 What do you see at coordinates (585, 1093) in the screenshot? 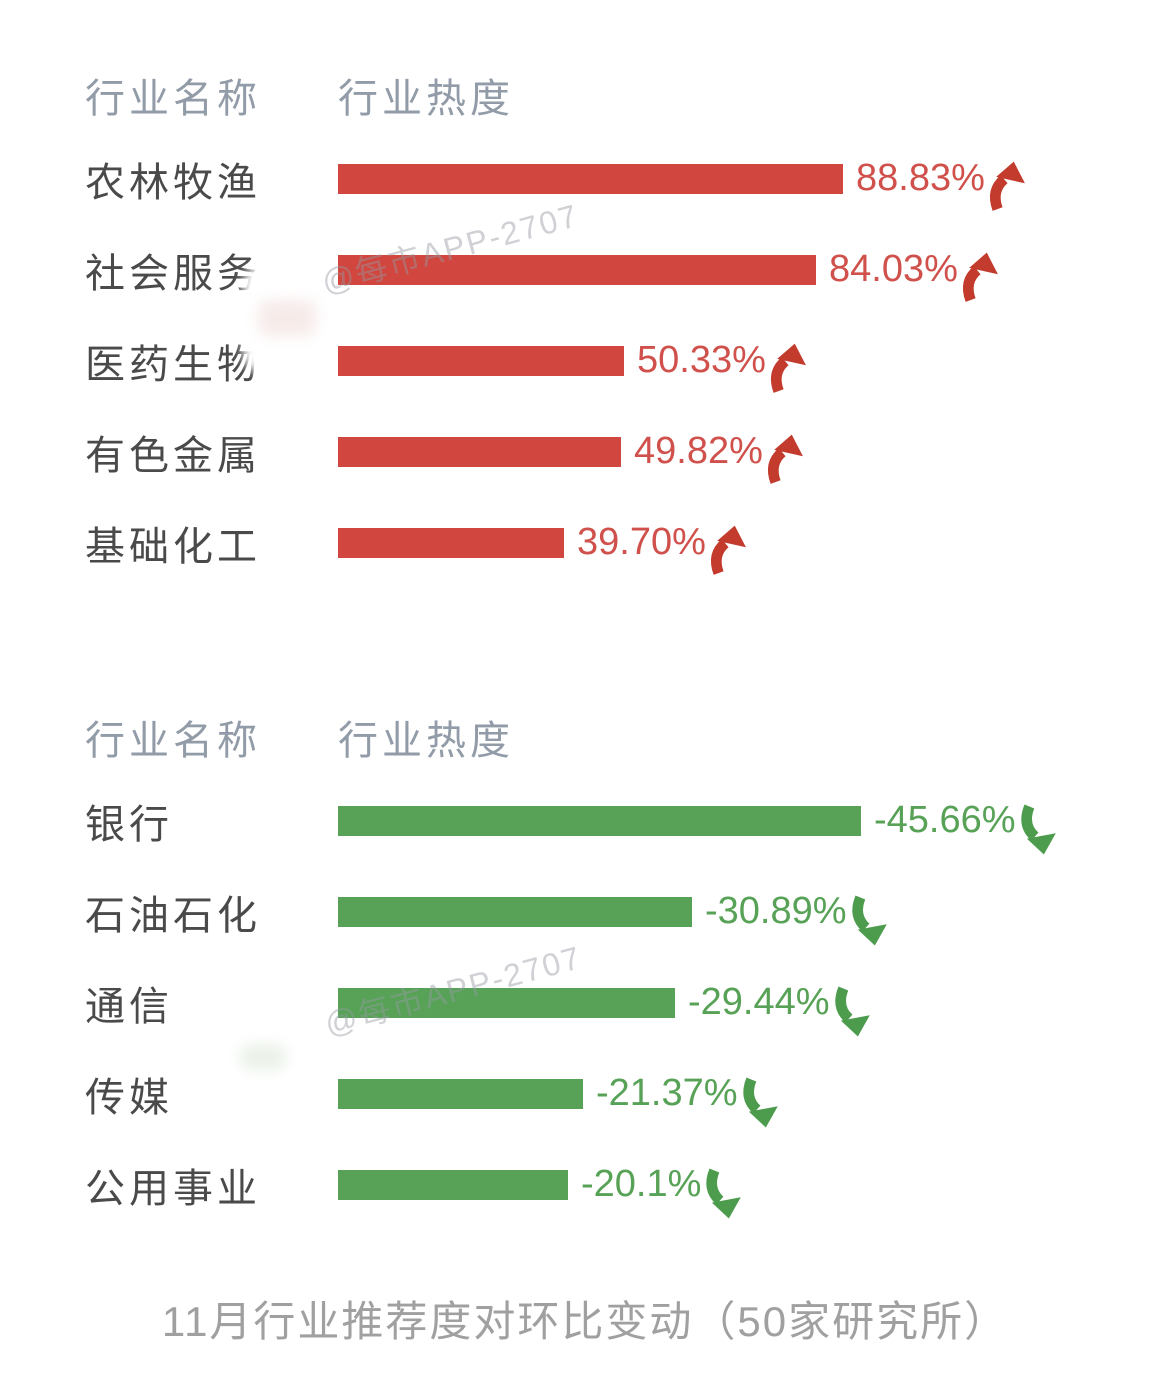
I see `table-row: 传媒 -21.37%` at bounding box center [585, 1093].